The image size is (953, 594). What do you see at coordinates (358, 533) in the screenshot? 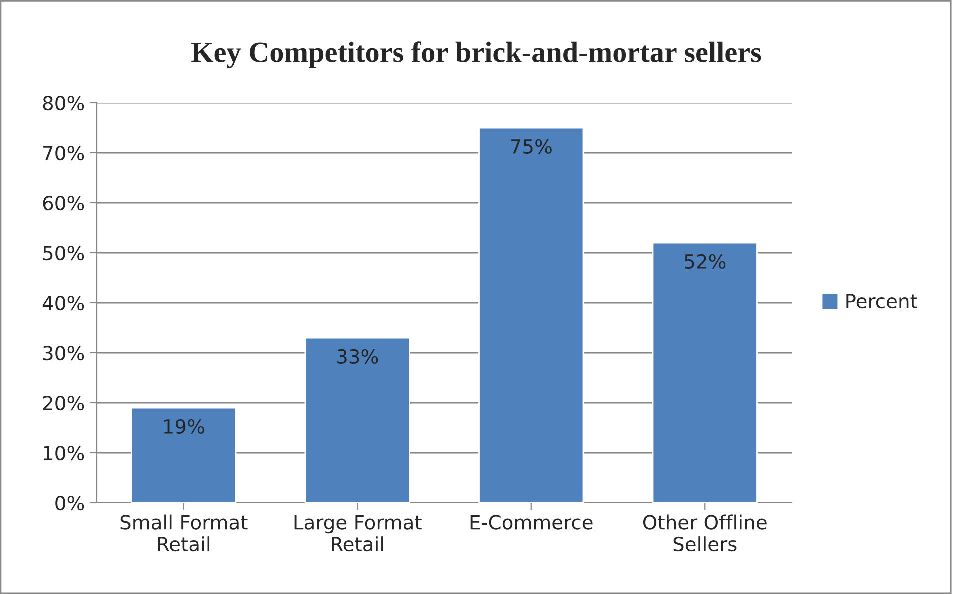
I see `x-tick-label: Large Format Retail` at bounding box center [358, 533].